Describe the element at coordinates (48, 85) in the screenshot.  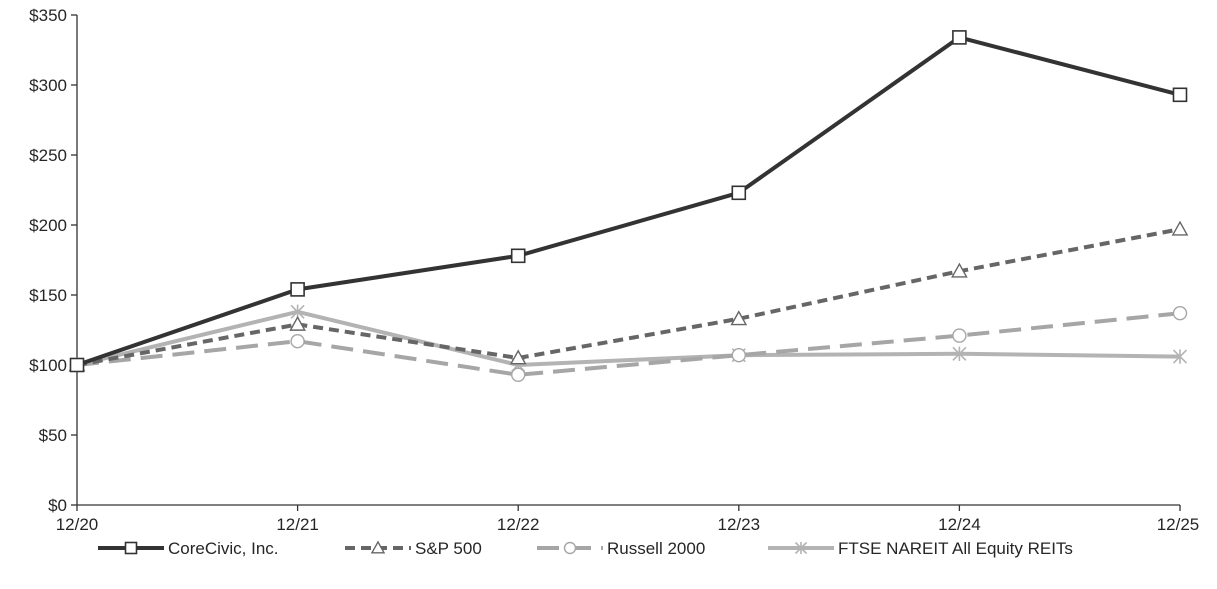
I see `y-tick-label: $300` at that location.